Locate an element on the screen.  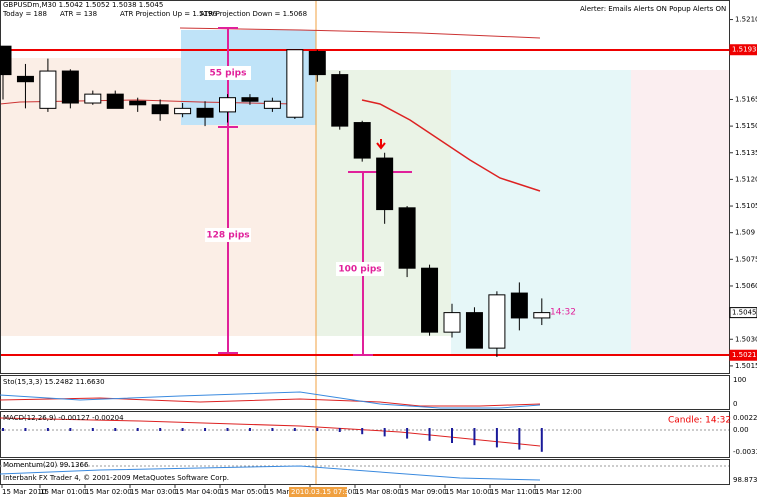
x-tick-label: 15 Mar 01:00 is located at coordinates (63, 492).